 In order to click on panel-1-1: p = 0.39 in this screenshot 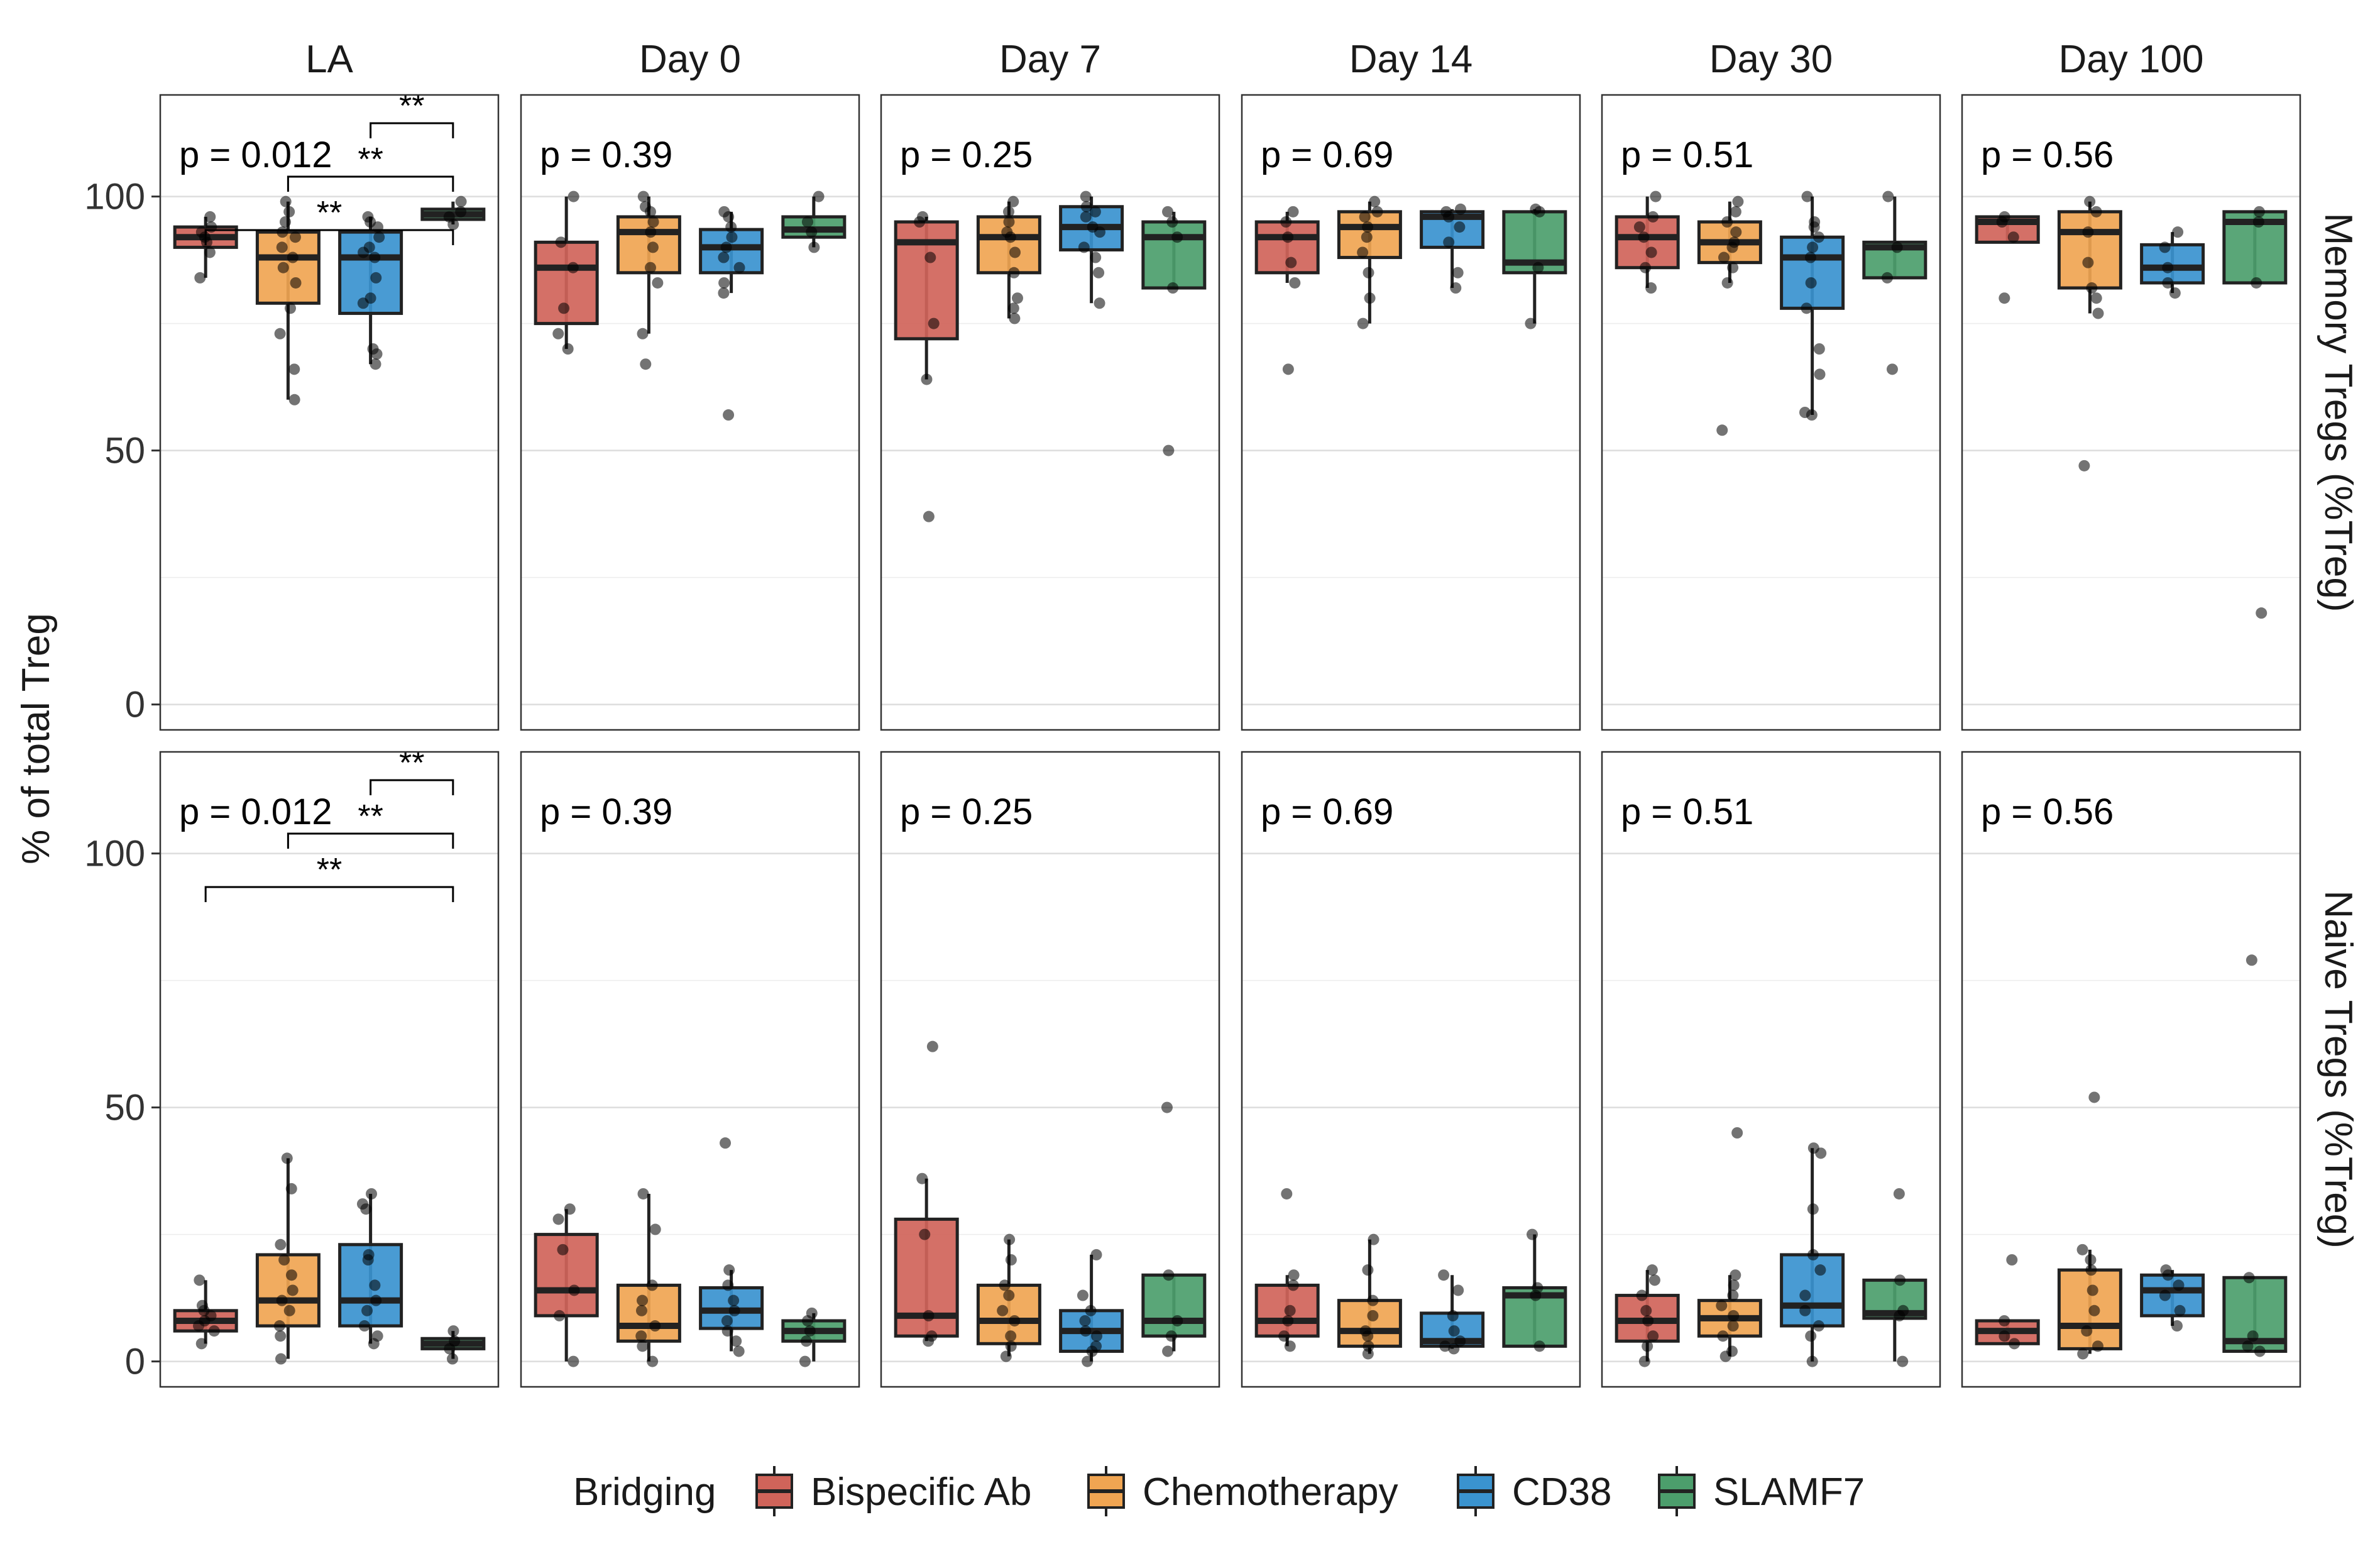, I will do `click(690, 1069)`.